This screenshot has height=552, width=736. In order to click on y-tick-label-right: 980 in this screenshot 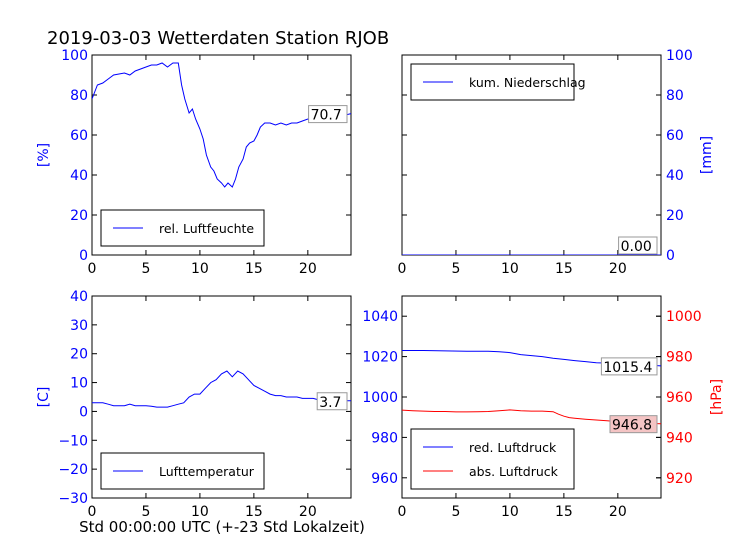, I will do `click(679, 358)`.